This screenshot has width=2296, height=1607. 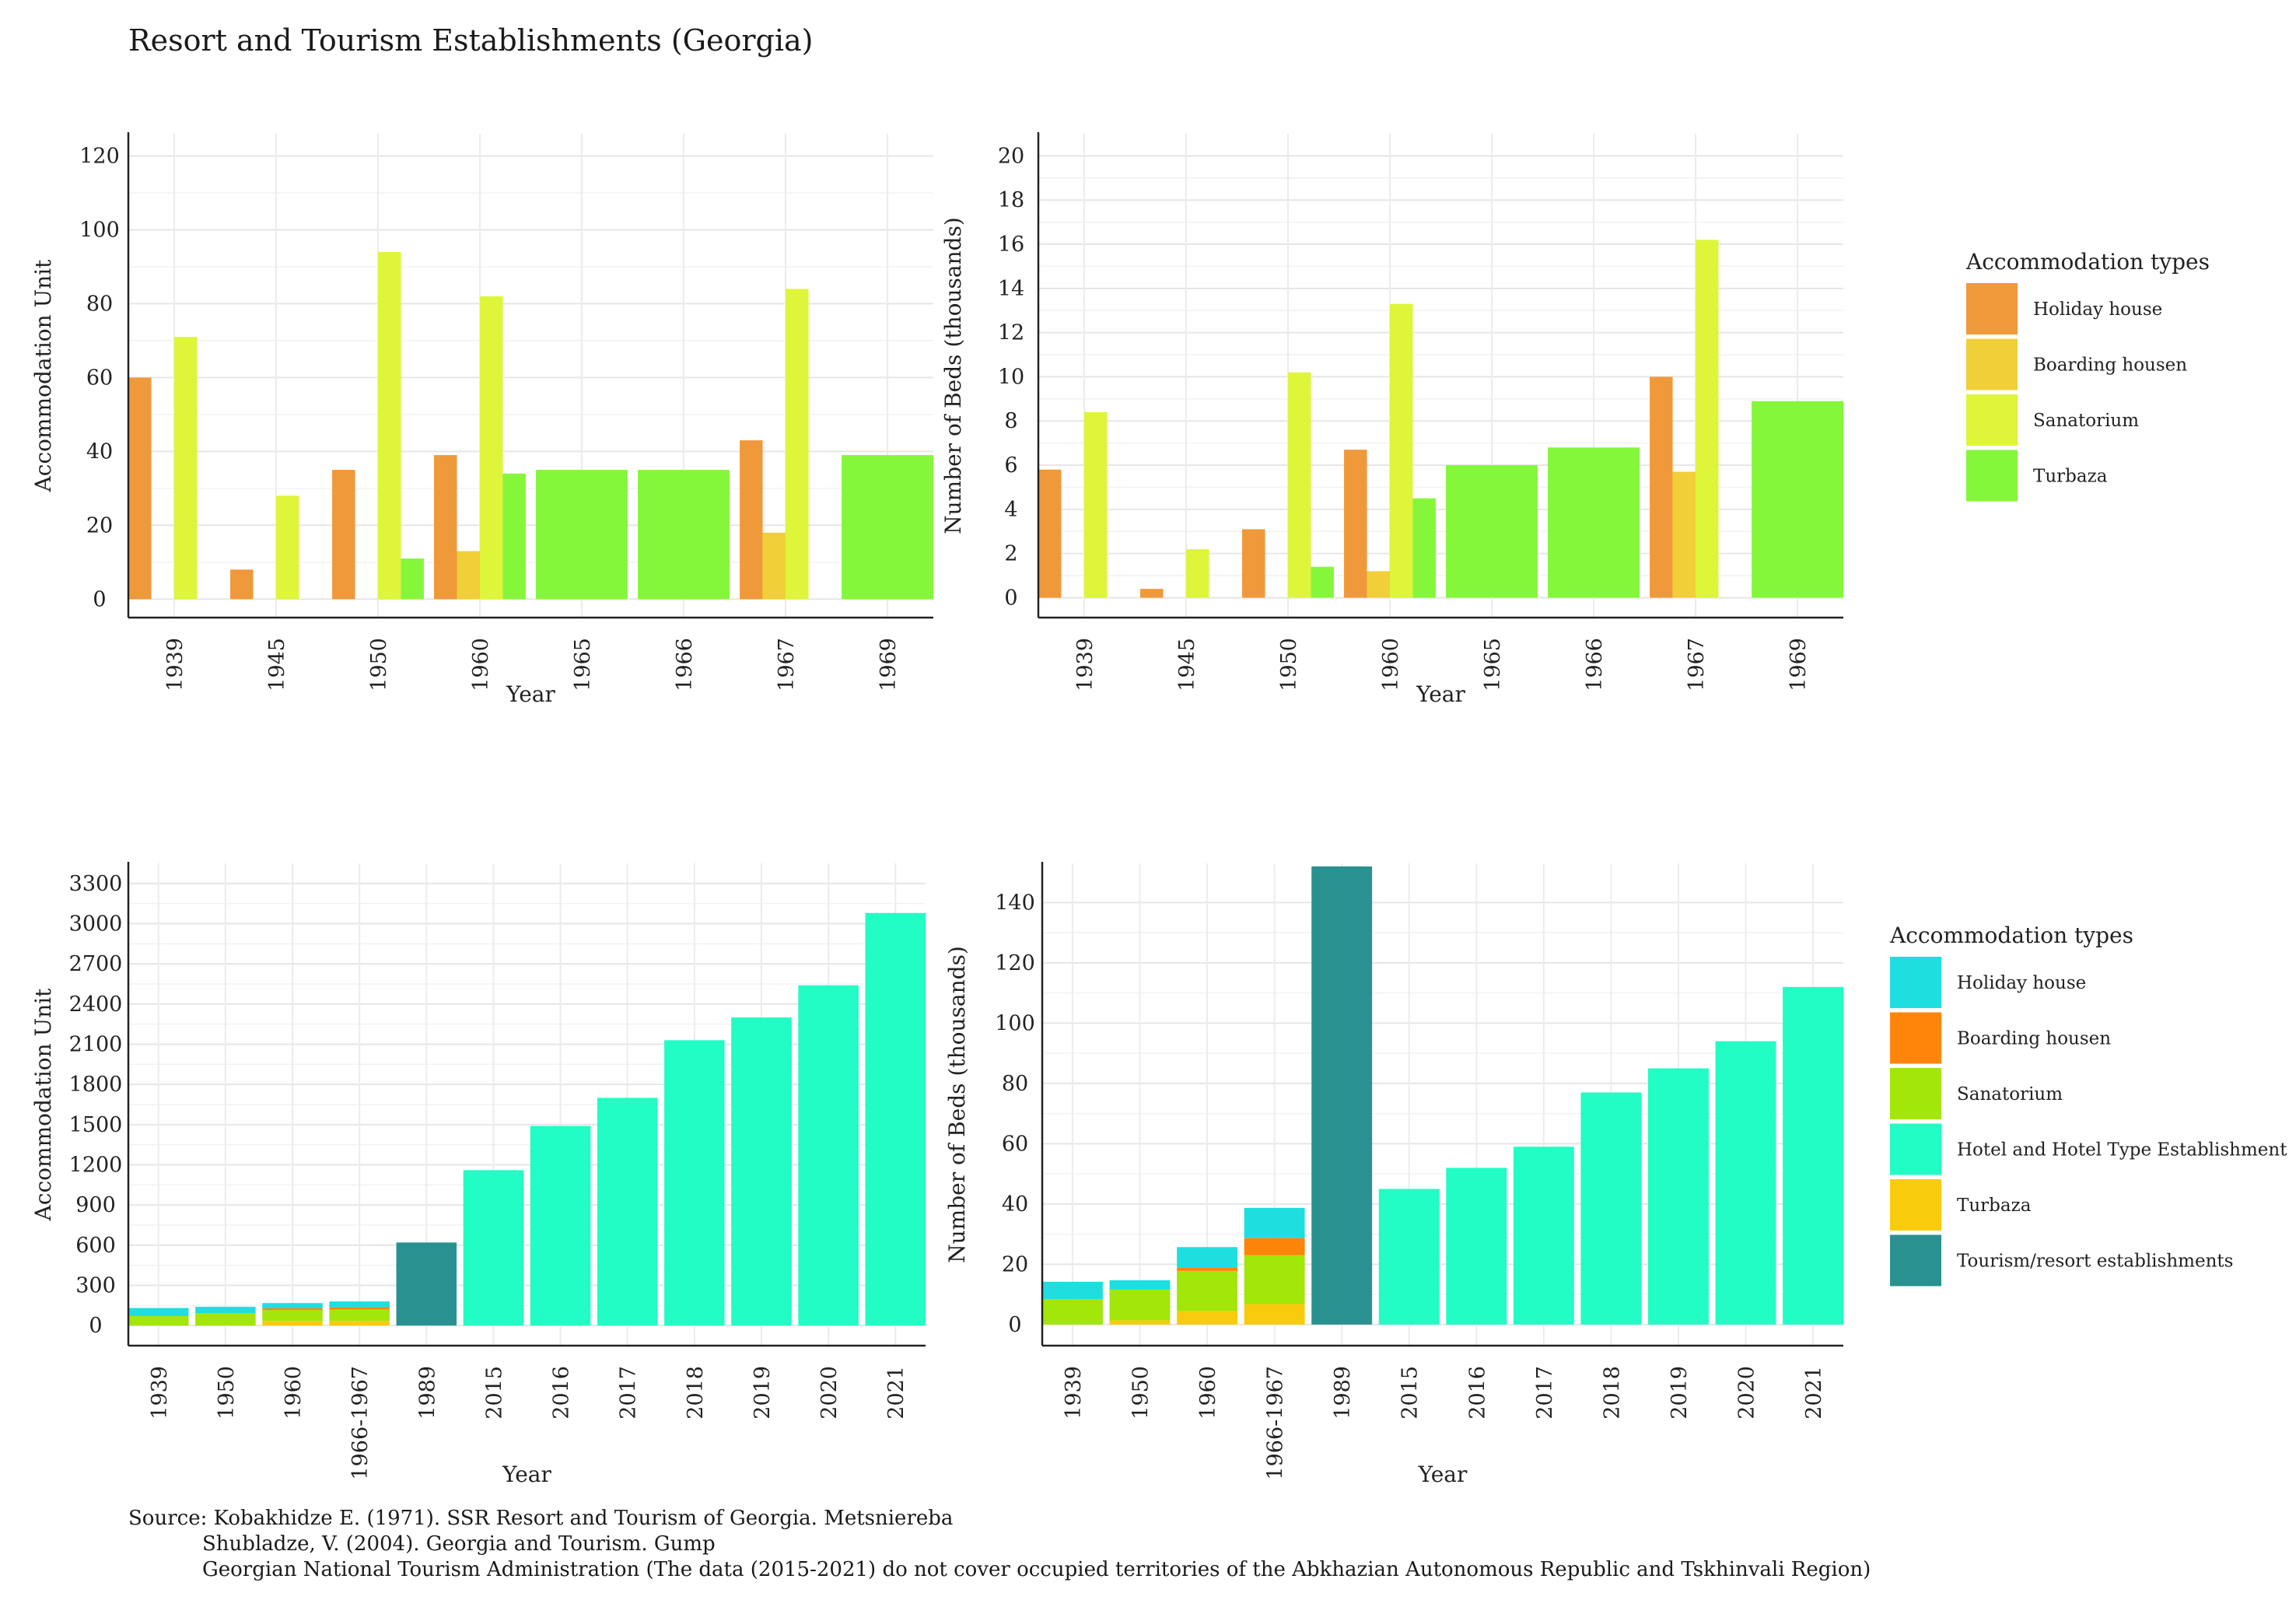 I want to click on x-tick-label: 1965, so click(x=583, y=664).